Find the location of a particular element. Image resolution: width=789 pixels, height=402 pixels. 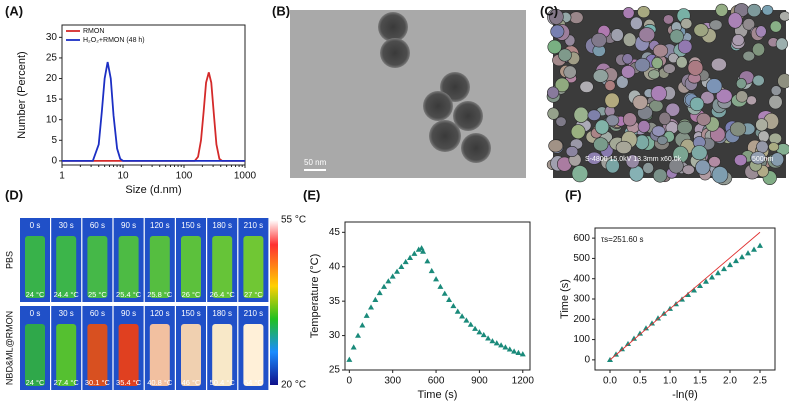

y-tick-label: 600 is located at coordinates (581, 238).